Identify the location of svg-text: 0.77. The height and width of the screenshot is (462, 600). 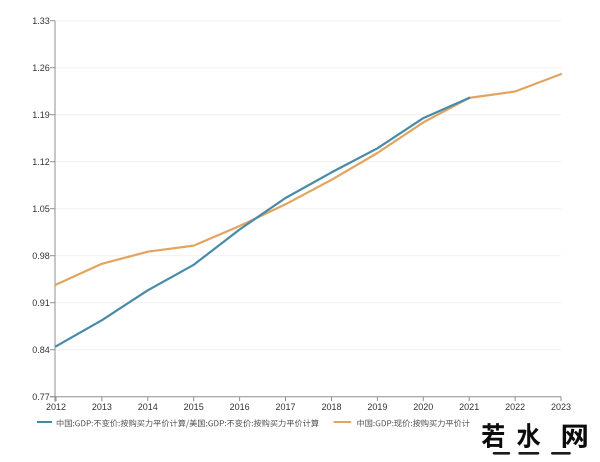
(41, 397).